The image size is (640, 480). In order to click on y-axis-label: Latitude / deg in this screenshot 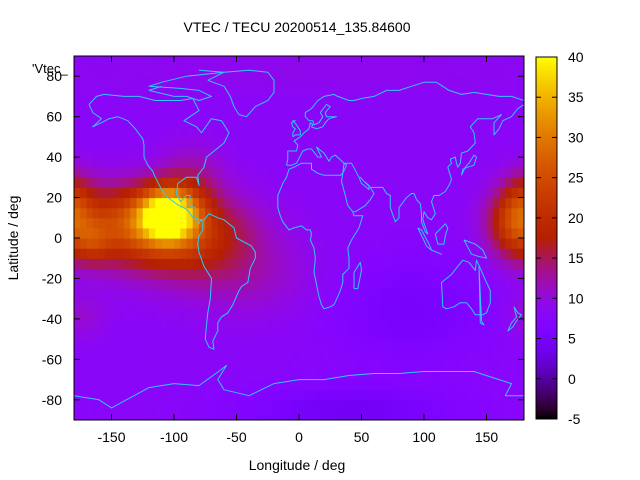, I will do `click(13, 238)`.